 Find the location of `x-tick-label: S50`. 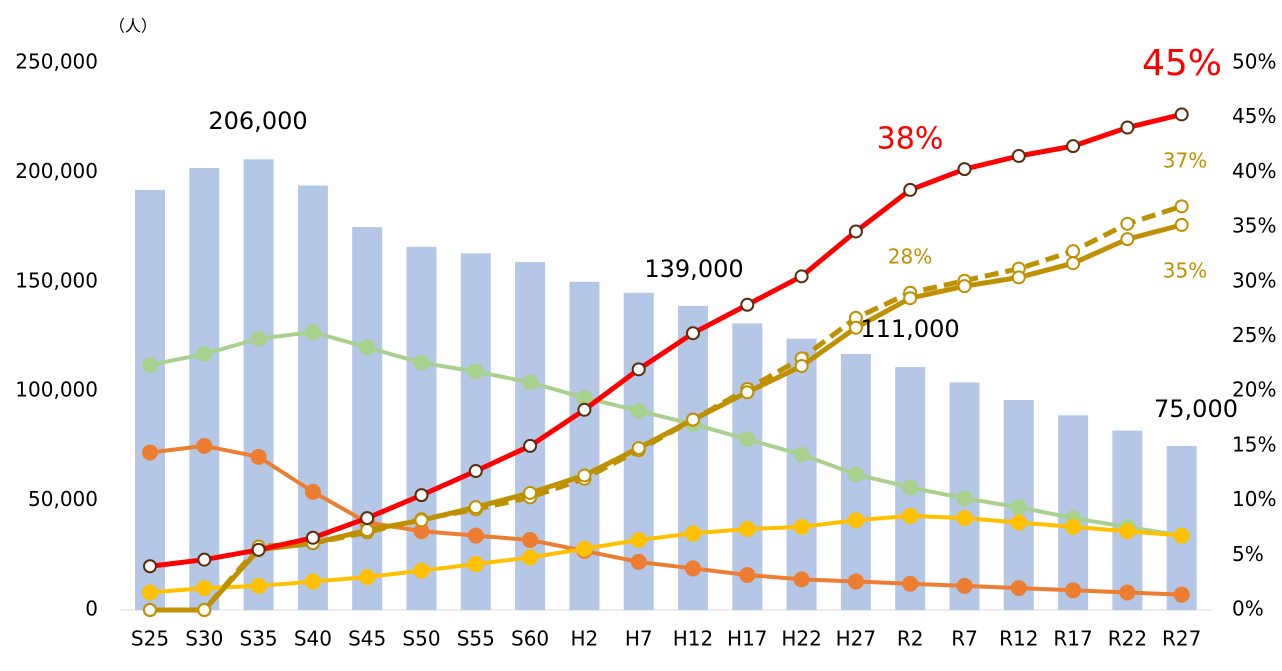

x-tick-label: S50 is located at coordinates (421, 639).